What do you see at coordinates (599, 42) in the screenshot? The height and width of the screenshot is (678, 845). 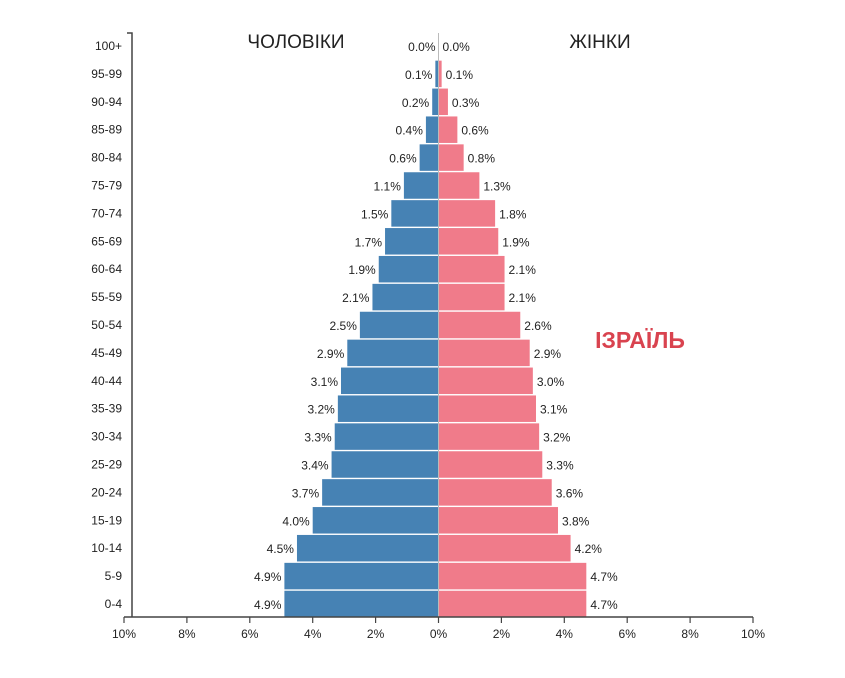 I see `female-series-label: ЖІНКИ` at bounding box center [599, 42].